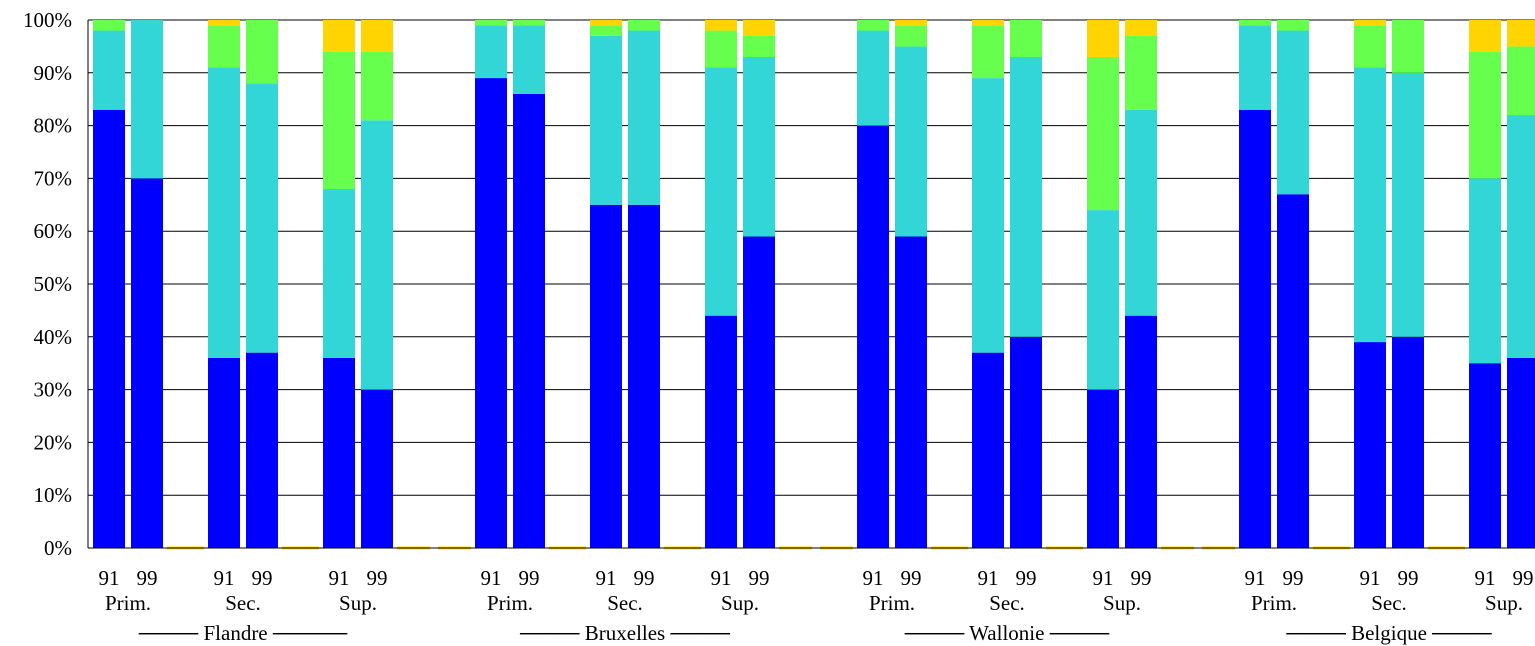  I want to click on region-label: ──── Wallonie ────, so click(1007, 633).